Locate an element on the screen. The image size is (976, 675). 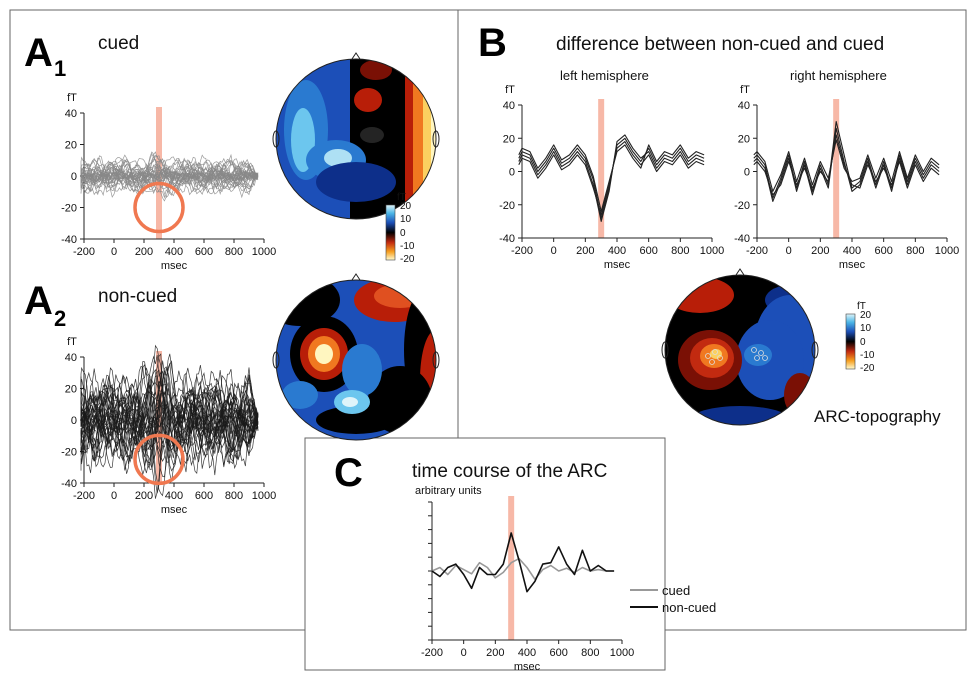
panel-b-left-title: left hemisphere is located at coordinates (604, 75).